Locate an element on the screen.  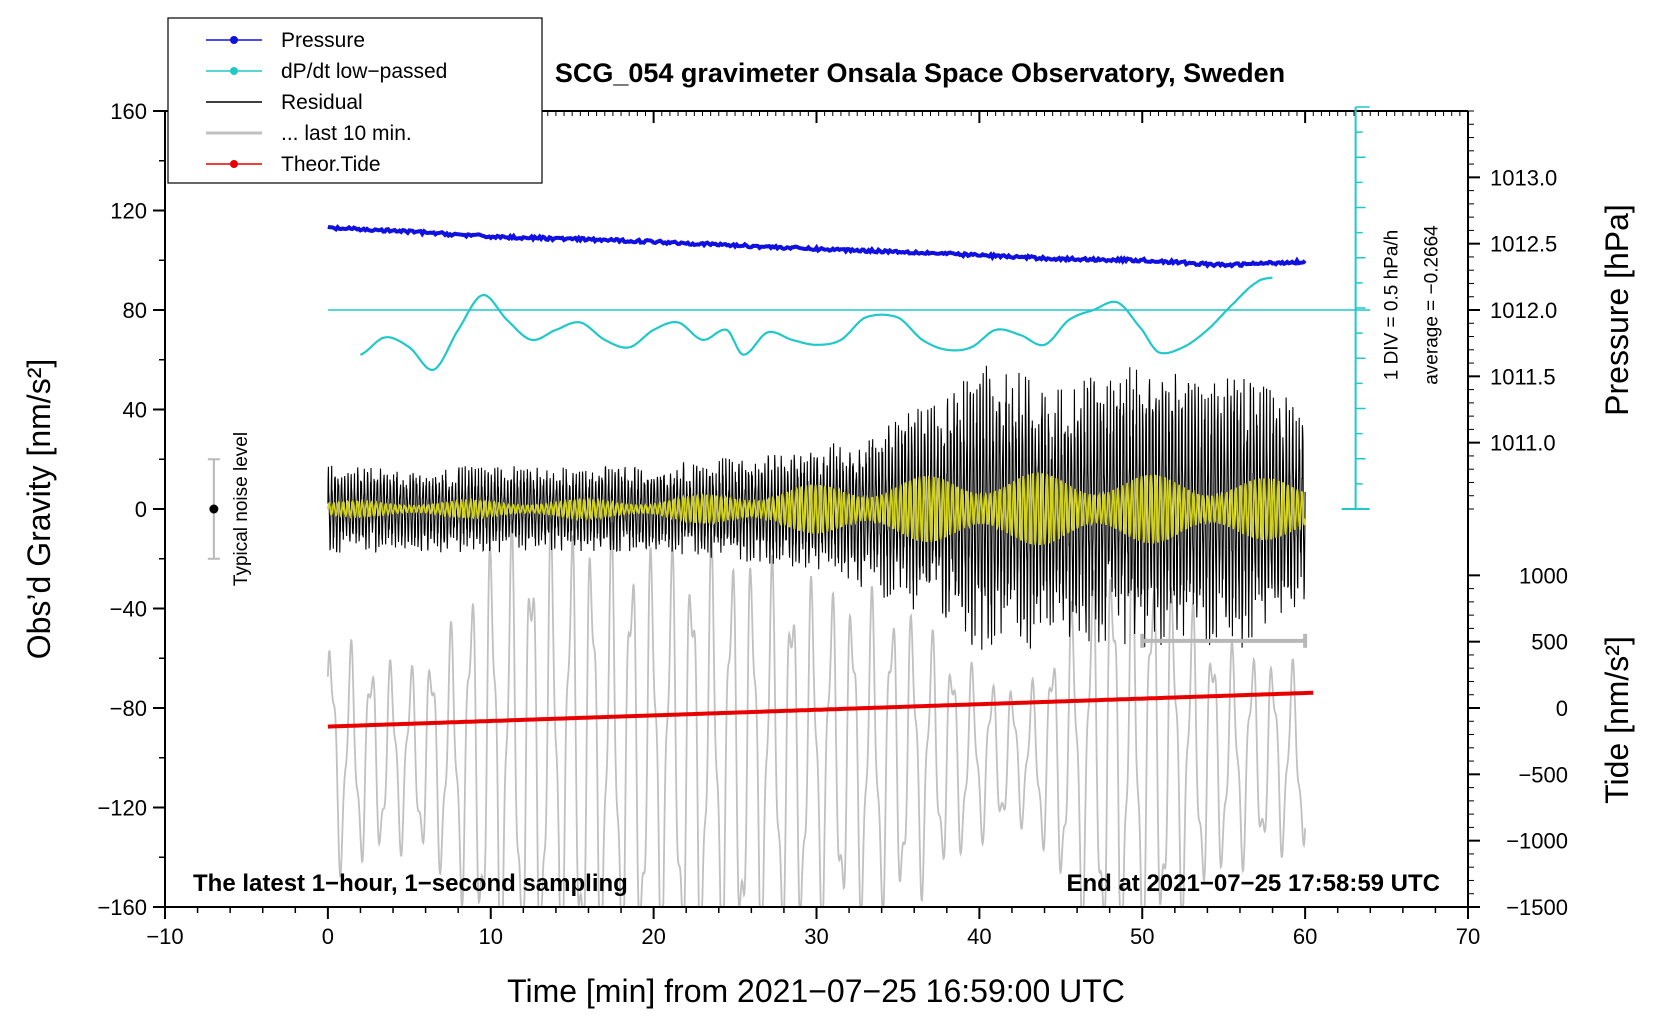
end-time-note: End at 2021−07−25 17:58:59 UTC is located at coordinates (1253, 883).